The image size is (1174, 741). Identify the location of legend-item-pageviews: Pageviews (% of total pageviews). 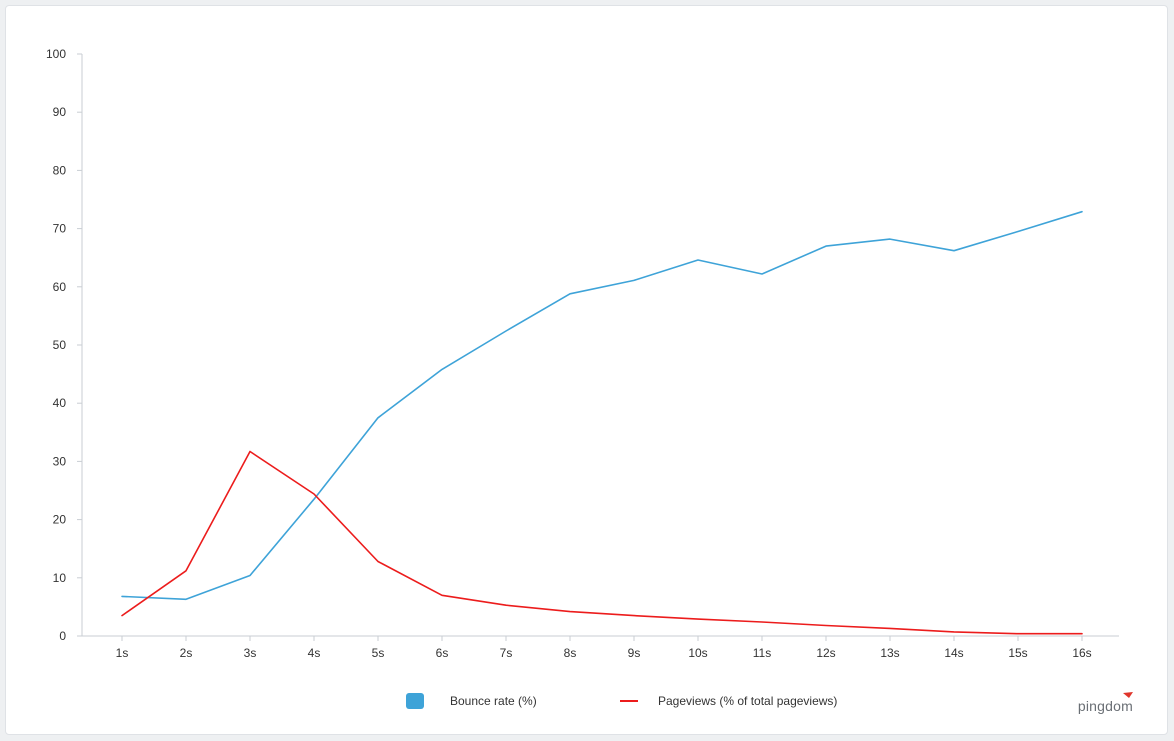
(728, 701).